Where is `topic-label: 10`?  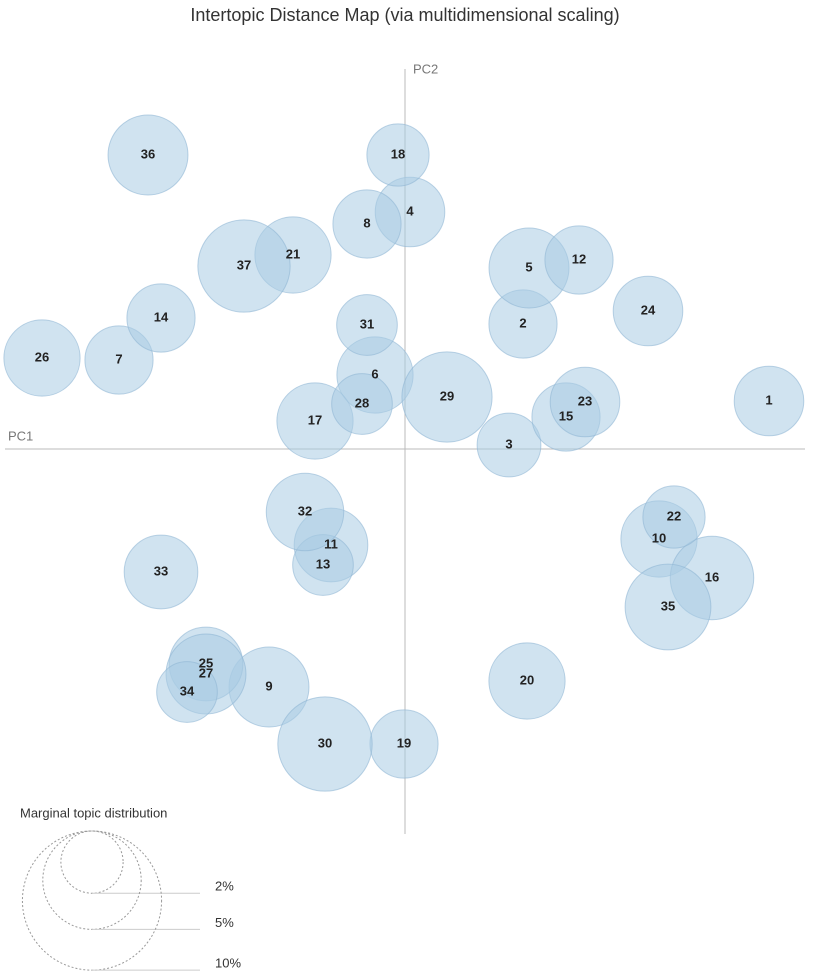 topic-label: 10 is located at coordinates (659, 537).